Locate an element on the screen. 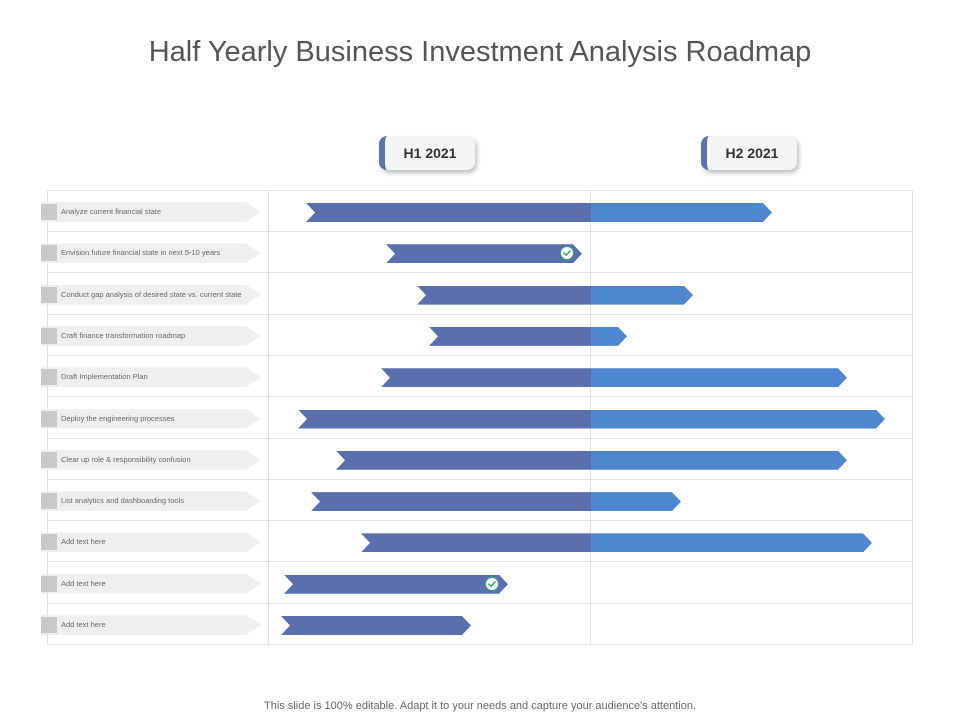  task-text: List analytics and dashboarding tools is located at coordinates (122, 501).